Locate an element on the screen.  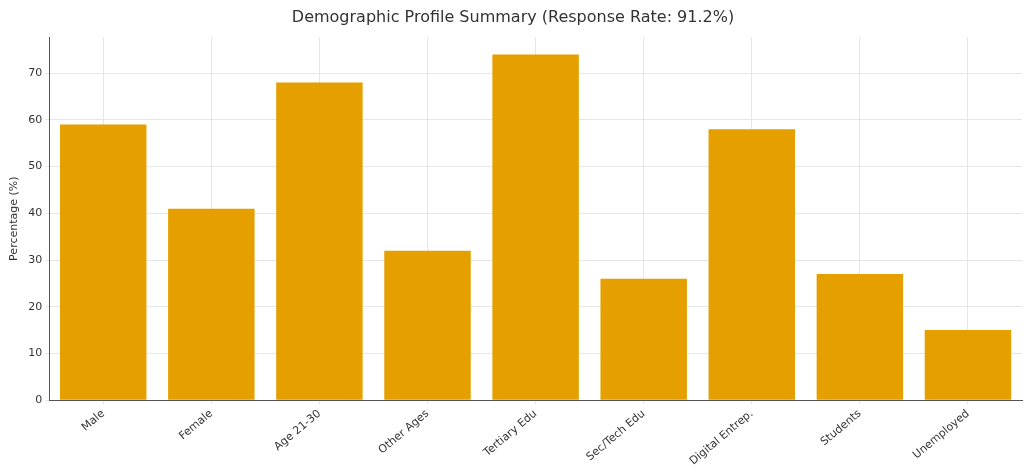
y-axis-title: Percentage (%) is located at coordinates (14, 218).